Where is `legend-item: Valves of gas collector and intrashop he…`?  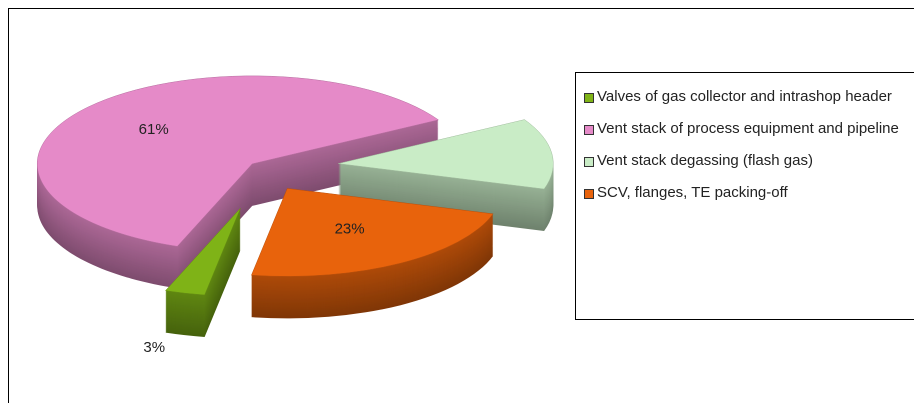 legend-item: Valves of gas collector and intrashop he… is located at coordinates (744, 97).